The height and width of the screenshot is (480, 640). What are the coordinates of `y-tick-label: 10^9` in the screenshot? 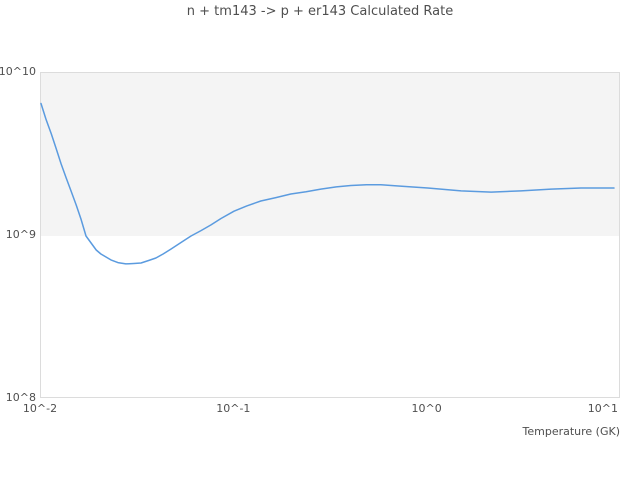 It's located at (20, 234).